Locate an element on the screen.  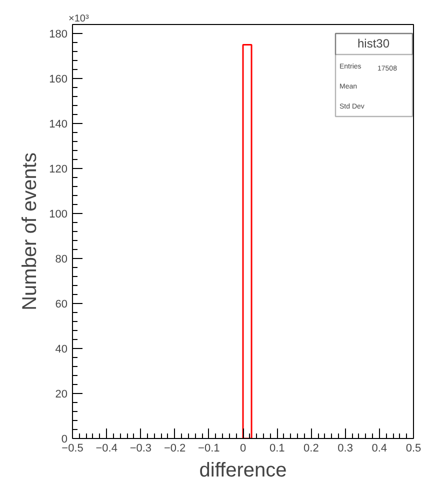
y-tick-label: 40 is located at coordinates (61, 350).